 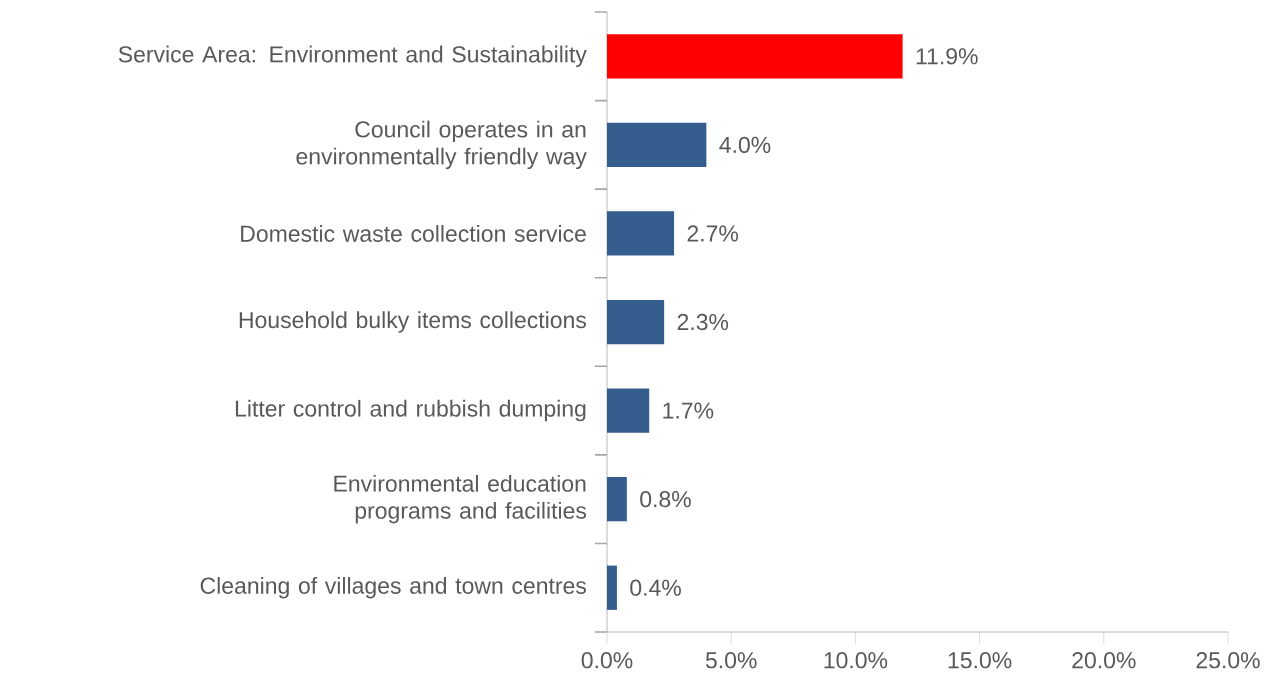 What do you see at coordinates (703, 322) in the screenshot?
I see `data-label: 2.3%` at bounding box center [703, 322].